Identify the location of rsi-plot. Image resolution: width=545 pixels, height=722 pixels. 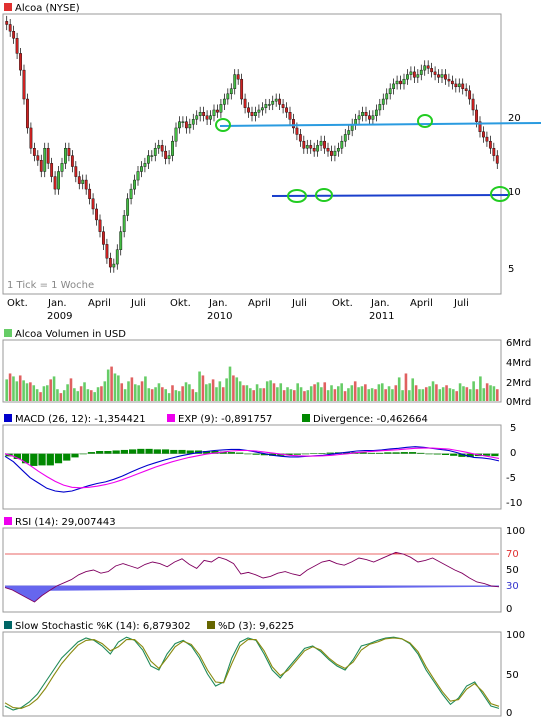
(252, 577).